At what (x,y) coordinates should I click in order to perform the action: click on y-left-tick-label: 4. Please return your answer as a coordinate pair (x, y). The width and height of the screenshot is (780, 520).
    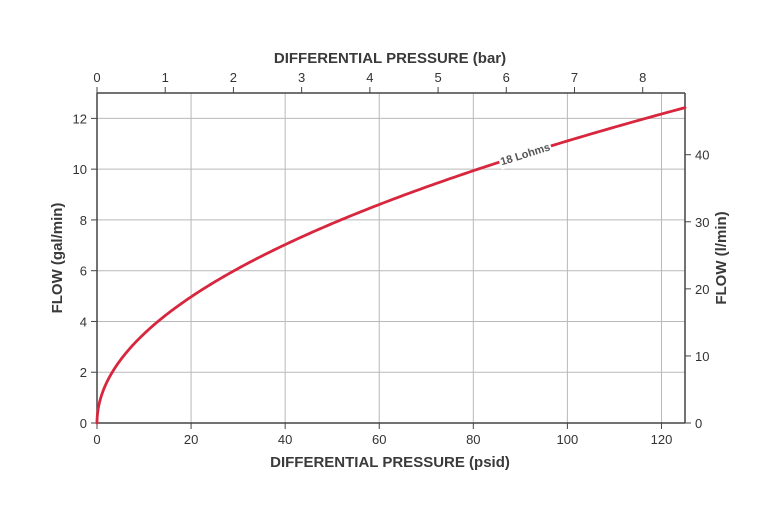
    Looking at the image, I should click on (83, 321).